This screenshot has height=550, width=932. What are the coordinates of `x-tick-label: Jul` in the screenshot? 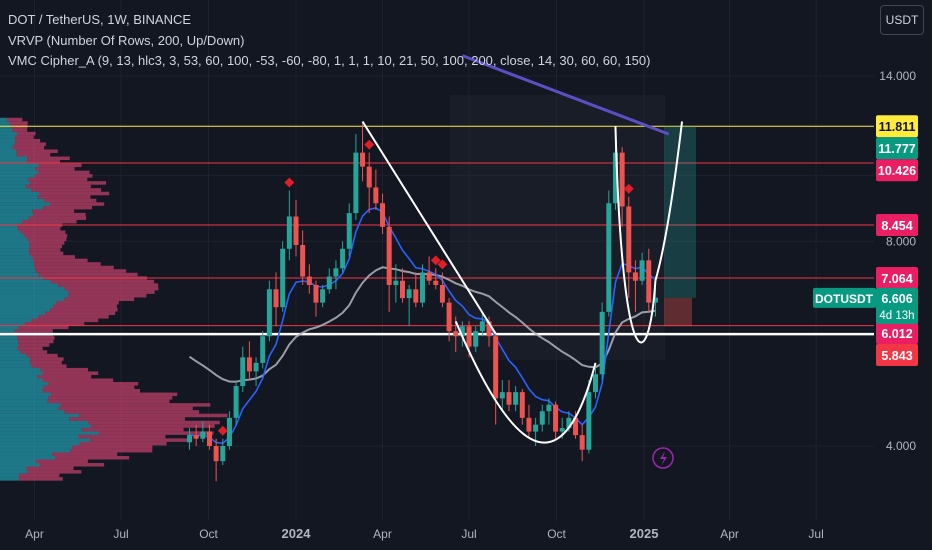 It's located at (468, 534).